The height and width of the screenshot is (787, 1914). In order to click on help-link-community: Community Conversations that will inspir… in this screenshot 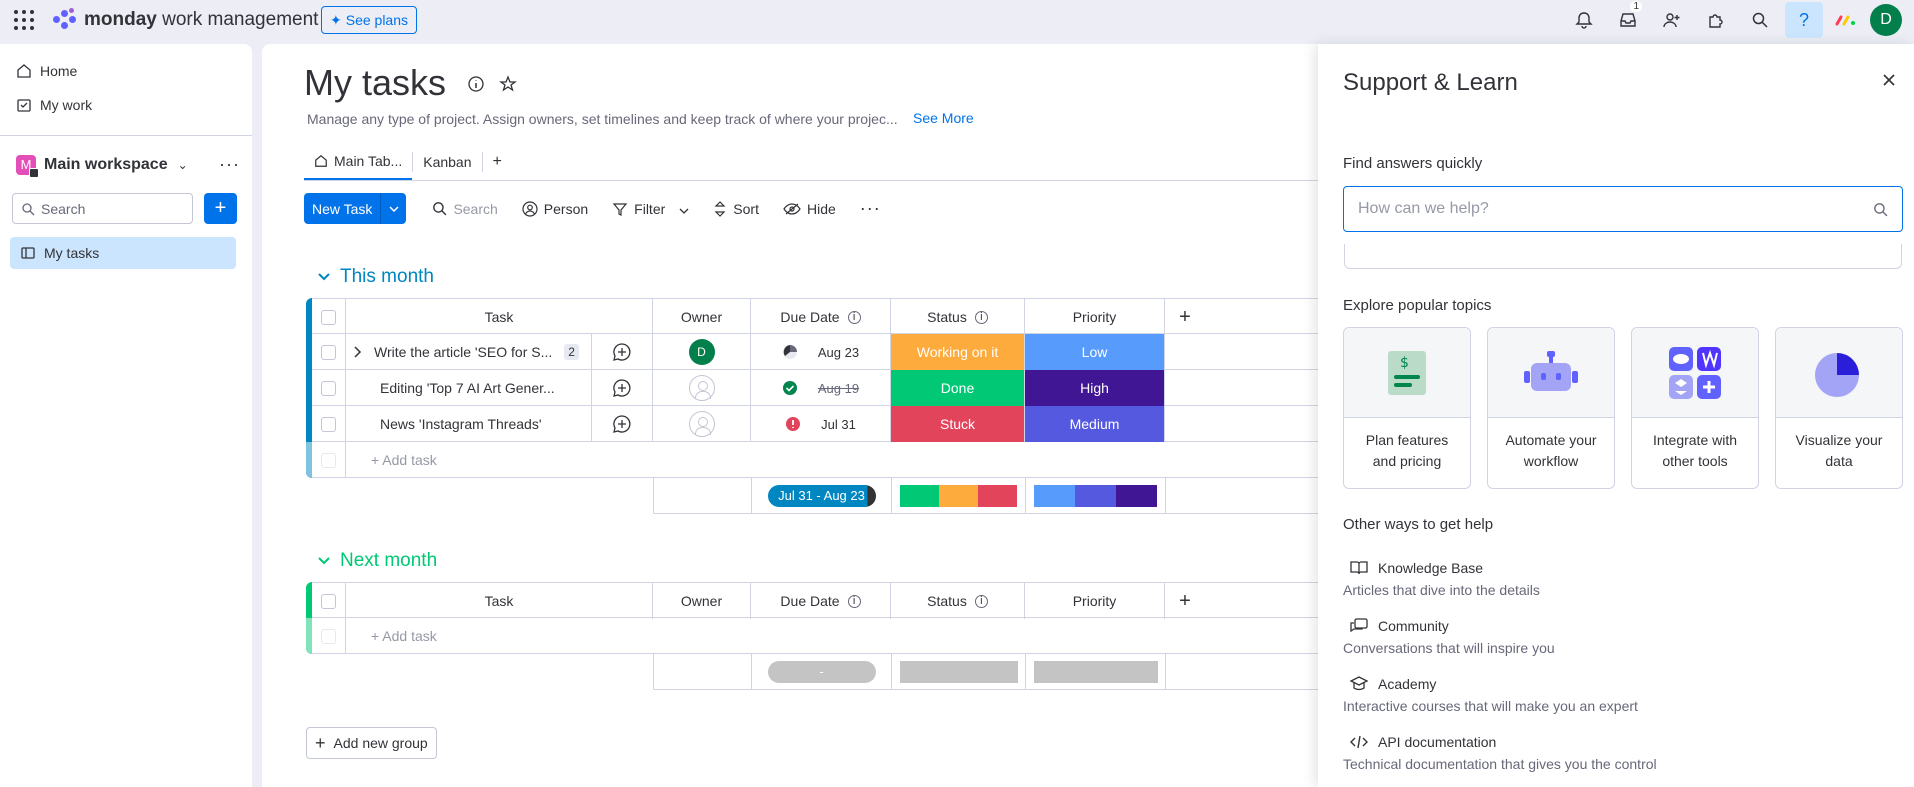, I will do `click(1449, 637)`.